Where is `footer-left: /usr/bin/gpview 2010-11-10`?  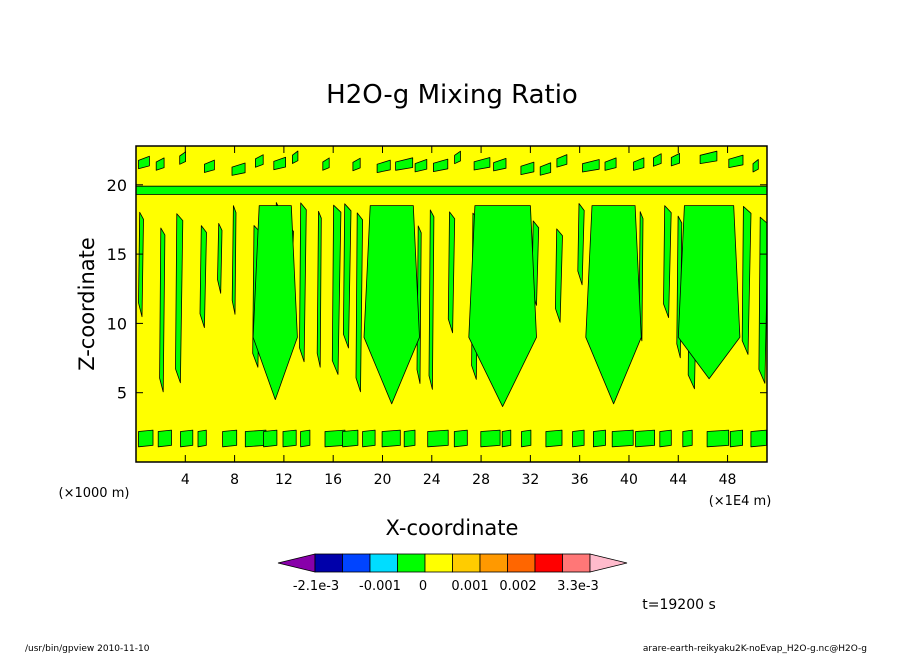
footer-left: /usr/bin/gpview 2010-11-10 is located at coordinates (87, 649).